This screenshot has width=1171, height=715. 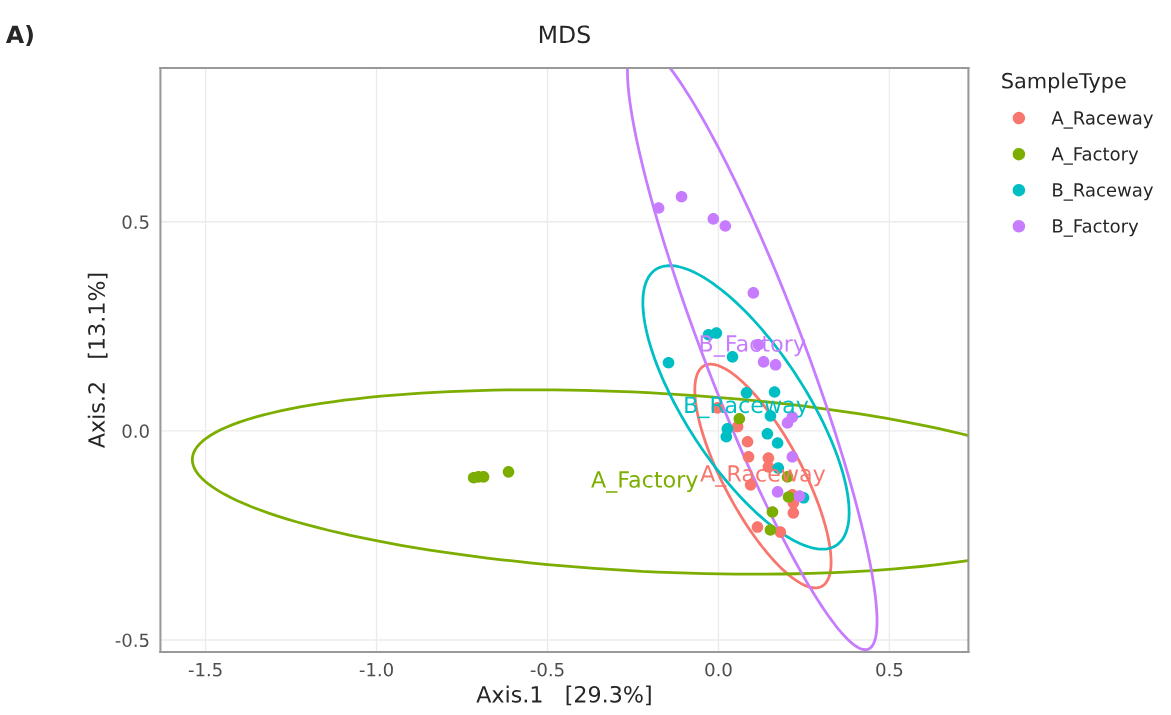 What do you see at coordinates (1102, 120) in the screenshot?
I see `legend-label: A_Raceway` at bounding box center [1102, 120].